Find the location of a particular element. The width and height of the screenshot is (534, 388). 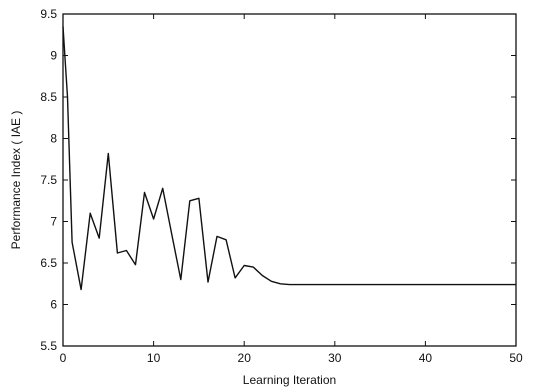

x-tick-label: 10 is located at coordinates (154, 358).